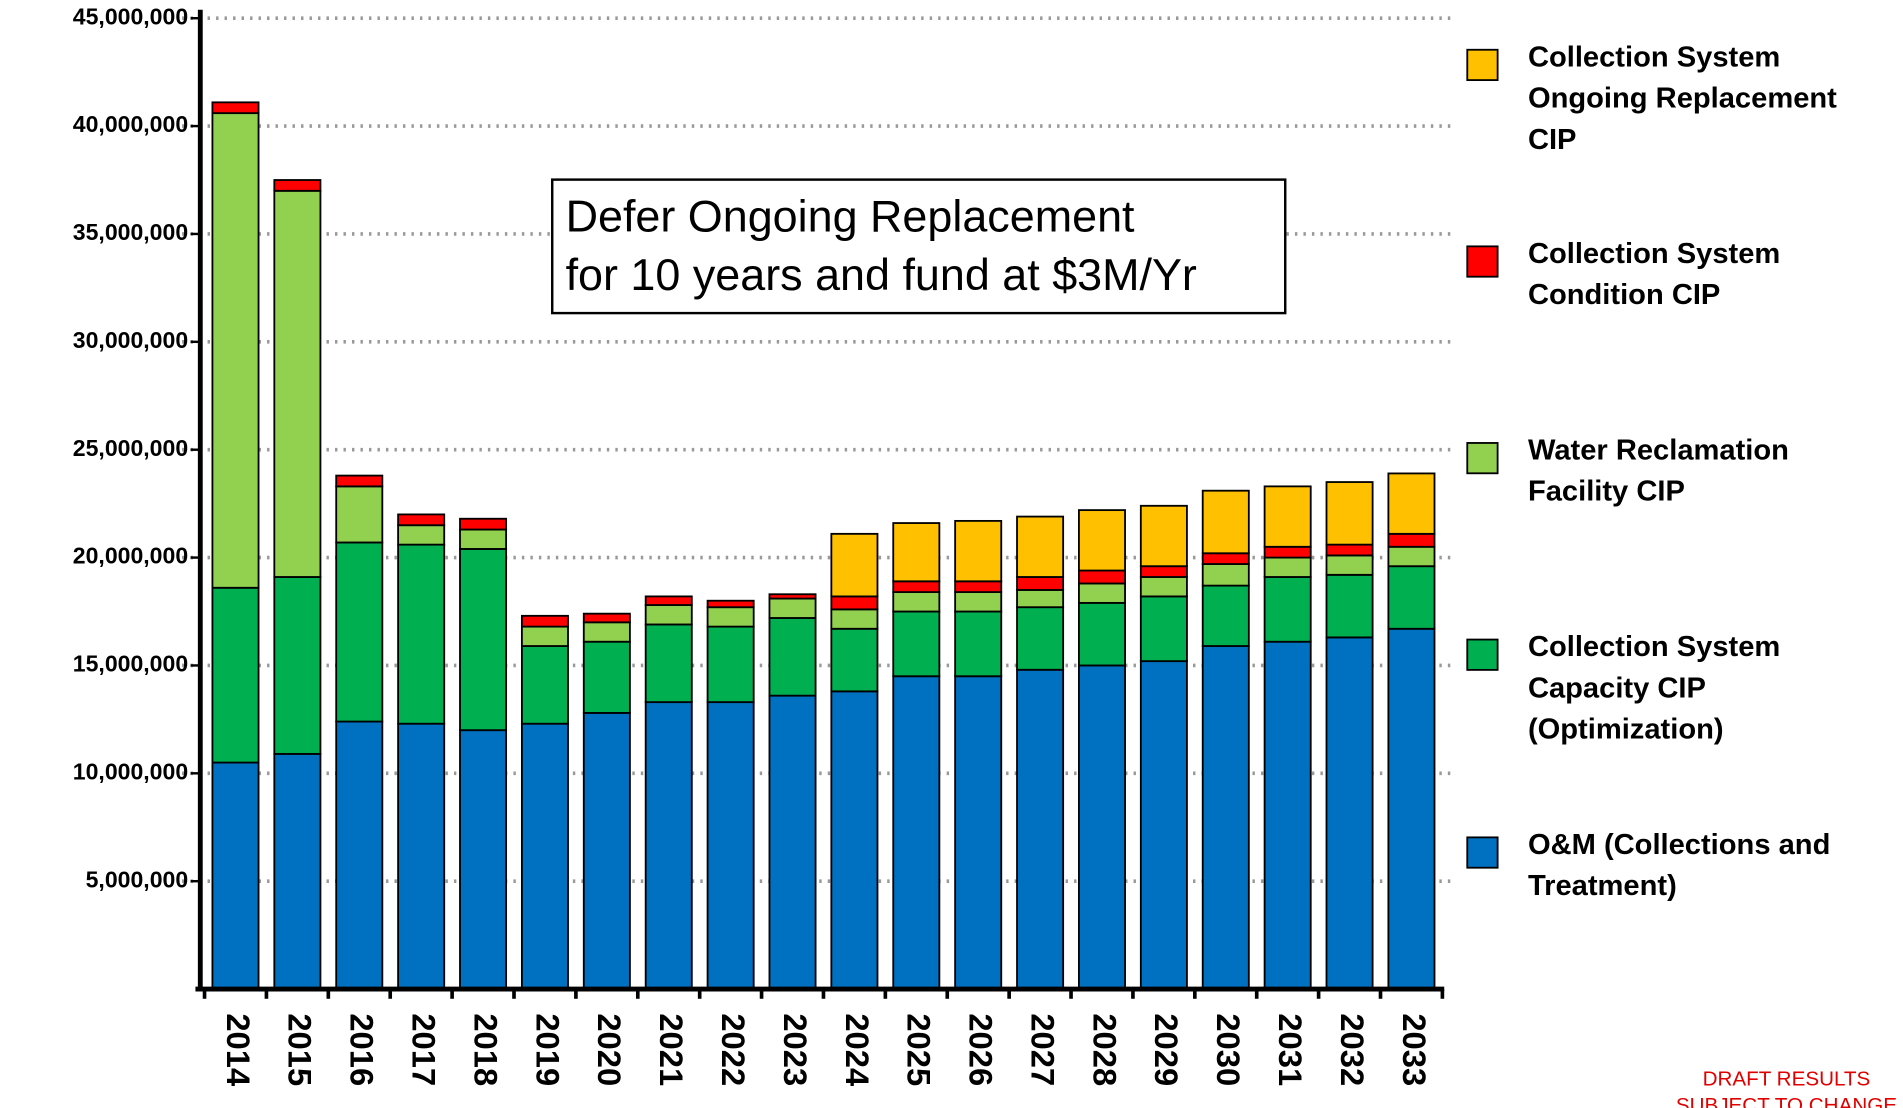 This screenshot has width=1903, height=1108. I want to click on x-tick-label: 2025, so click(919, 1049).